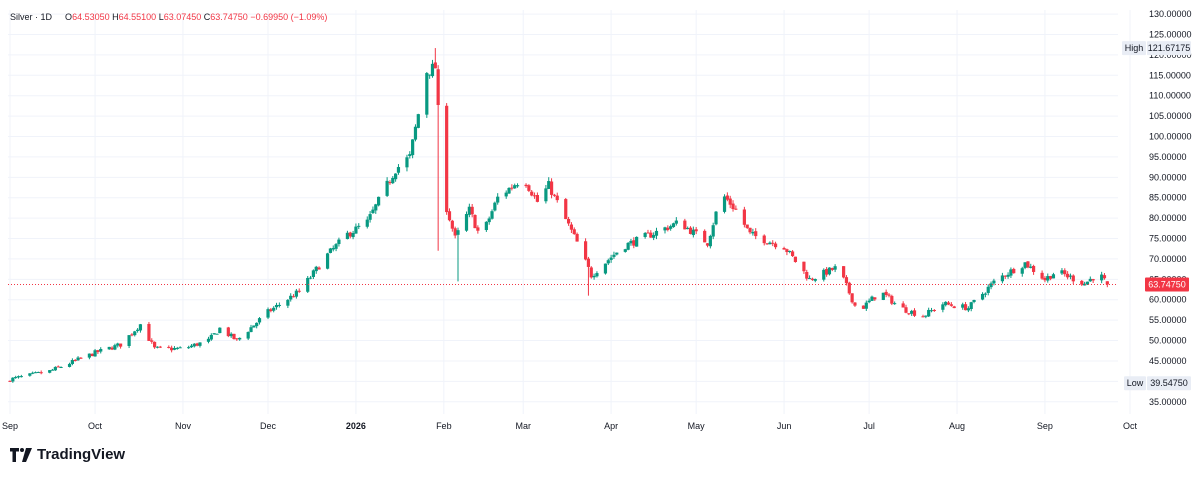  I want to click on low-value: 39.54750, so click(1169, 383).